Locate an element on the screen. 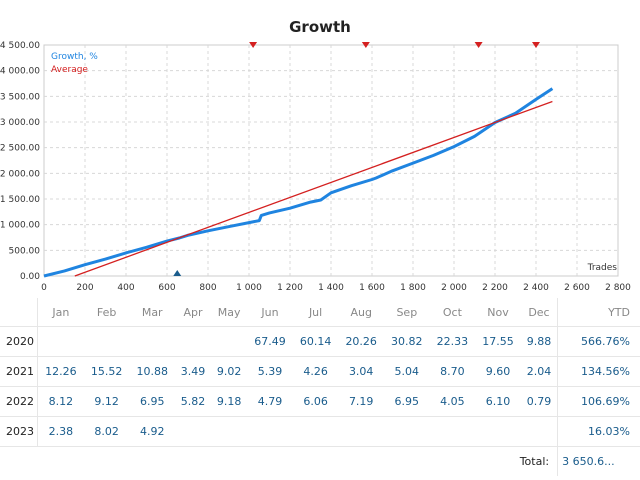  year-header-cell is located at coordinates (19, 312).